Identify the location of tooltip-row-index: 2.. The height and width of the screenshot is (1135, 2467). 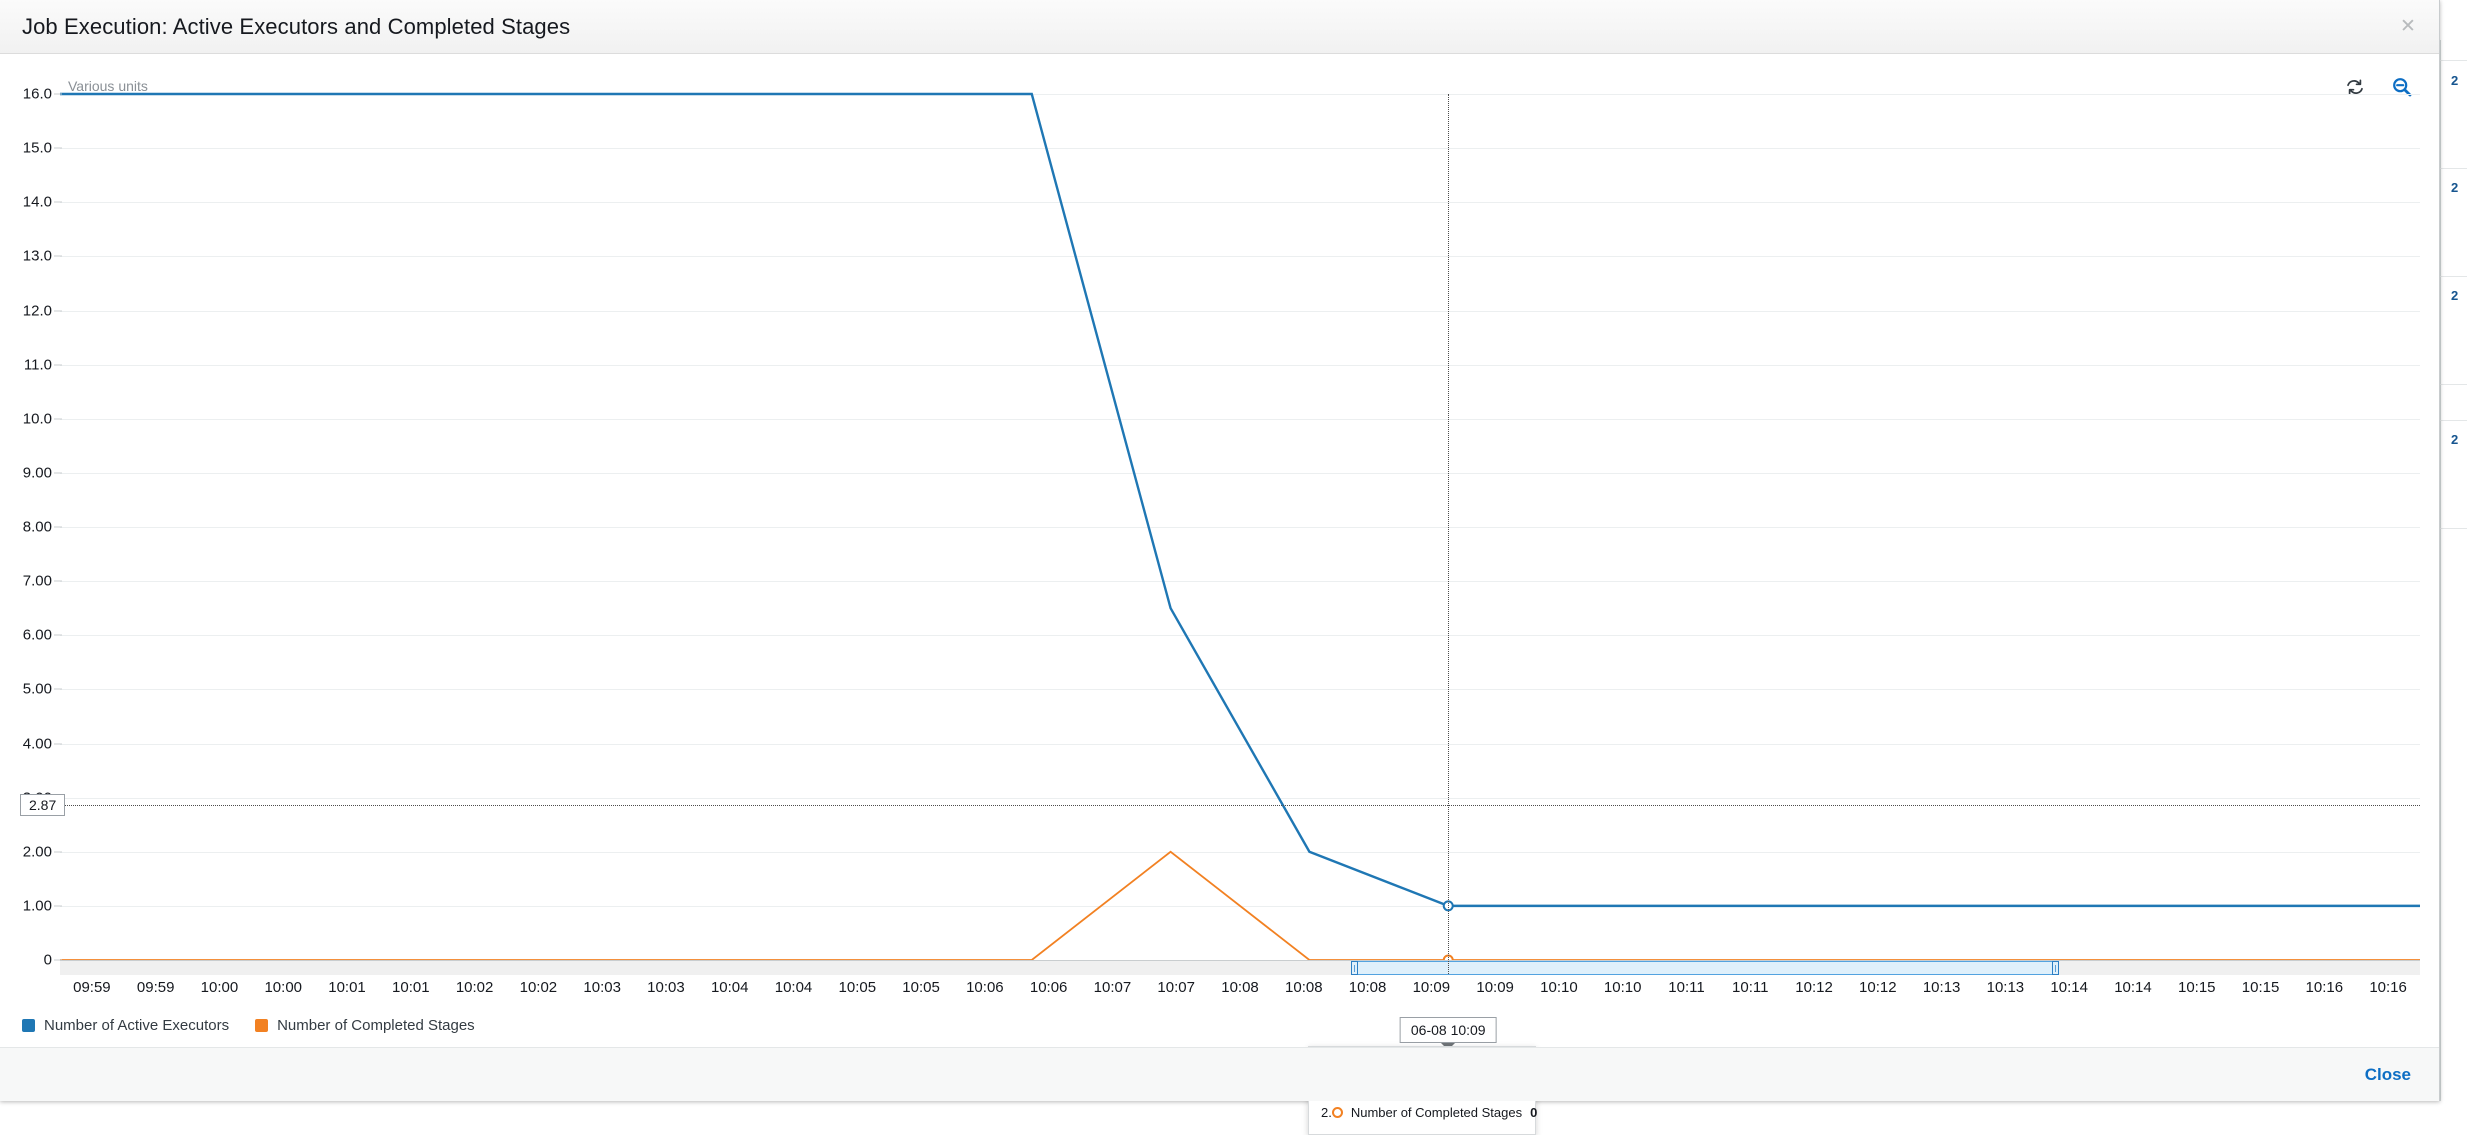
(1326, 1112).